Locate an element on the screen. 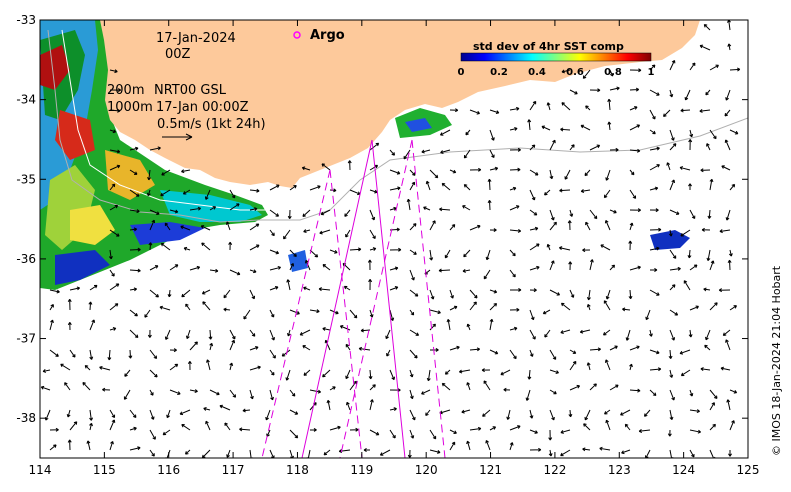 Image resolution: width=791 pixels, height=492 pixels. x-tick-label: 120 is located at coordinates (426, 470).